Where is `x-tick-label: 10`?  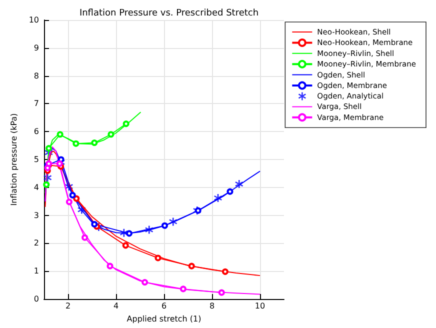
x-tick-label: 10 is located at coordinates (260, 306).